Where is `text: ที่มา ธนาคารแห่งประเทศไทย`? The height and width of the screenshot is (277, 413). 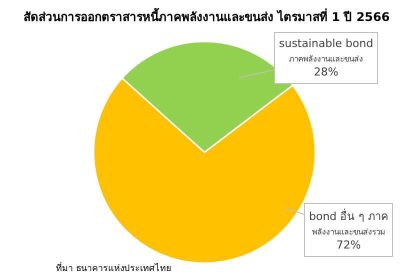
text: ที่มา ธนาคารแห่งประเทศไทย is located at coordinates (113, 267).